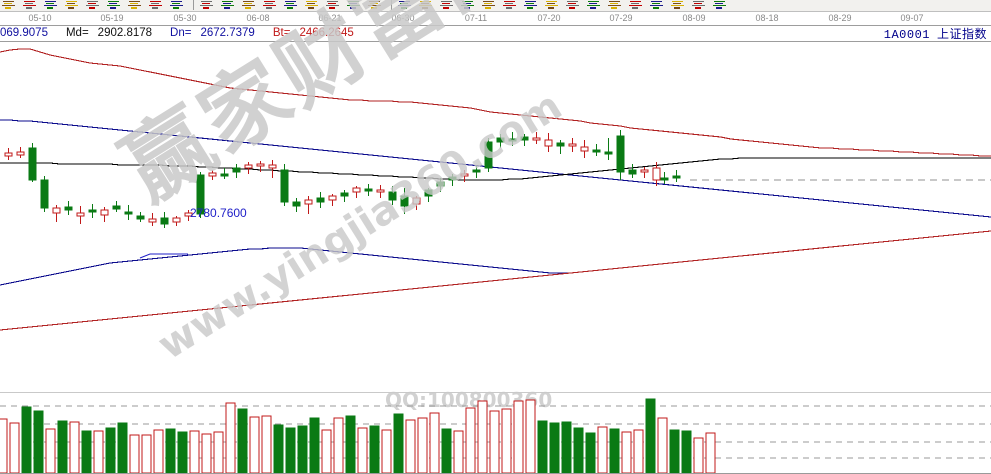 The height and width of the screenshot is (474, 991). I want to click on toolbar-brush-icon, so click(270, 5).